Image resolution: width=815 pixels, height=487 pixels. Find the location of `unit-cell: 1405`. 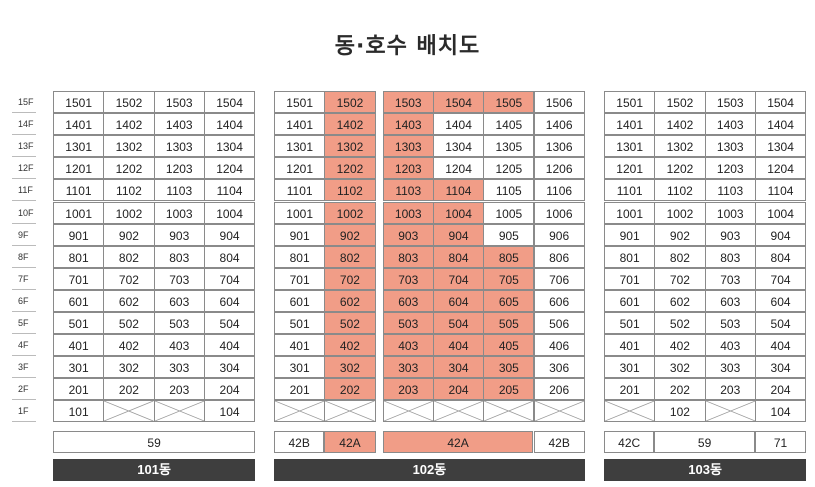

unit-cell: 1405 is located at coordinates (509, 124).